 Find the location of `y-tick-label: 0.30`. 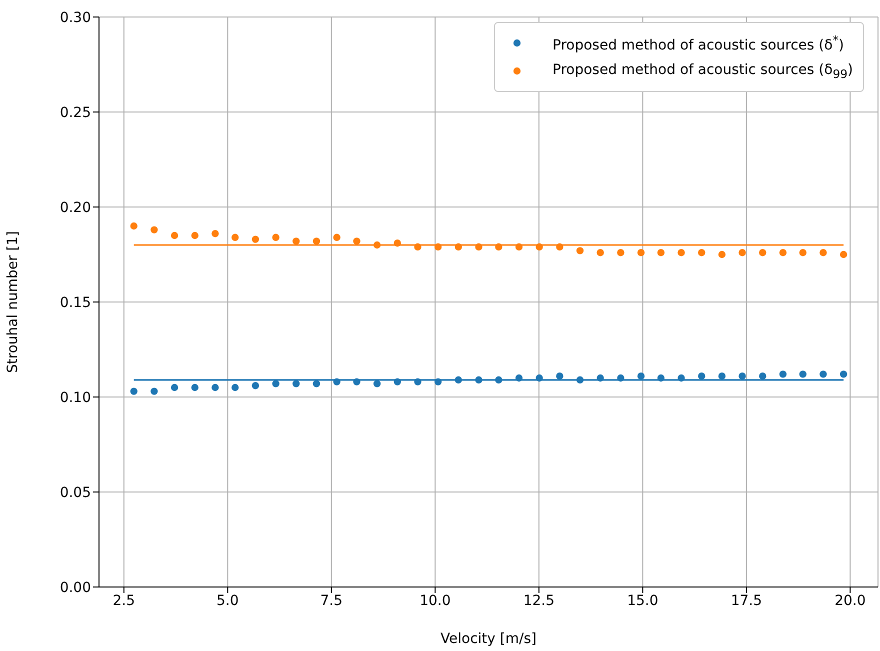

y-tick-label: 0.30 is located at coordinates (75, 18).